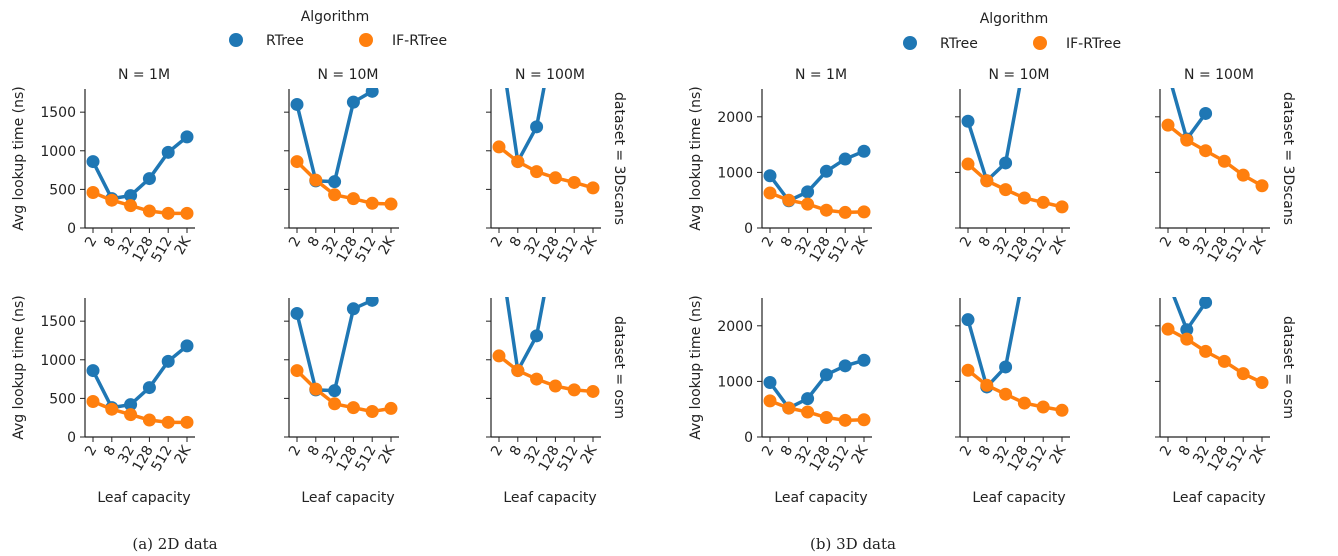 This screenshot has width=1338, height=556. Describe the element at coordinates (619, 158) in the screenshot. I see `row-label: dataset = 3Dscans` at that location.